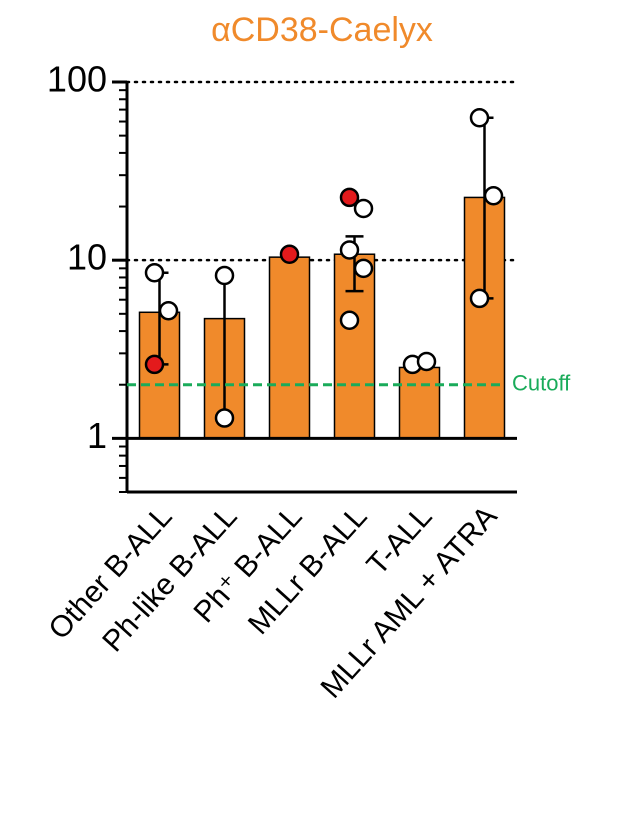  What do you see at coordinates (97, 435) in the screenshot?
I see `y-tick-label: 1` at bounding box center [97, 435].